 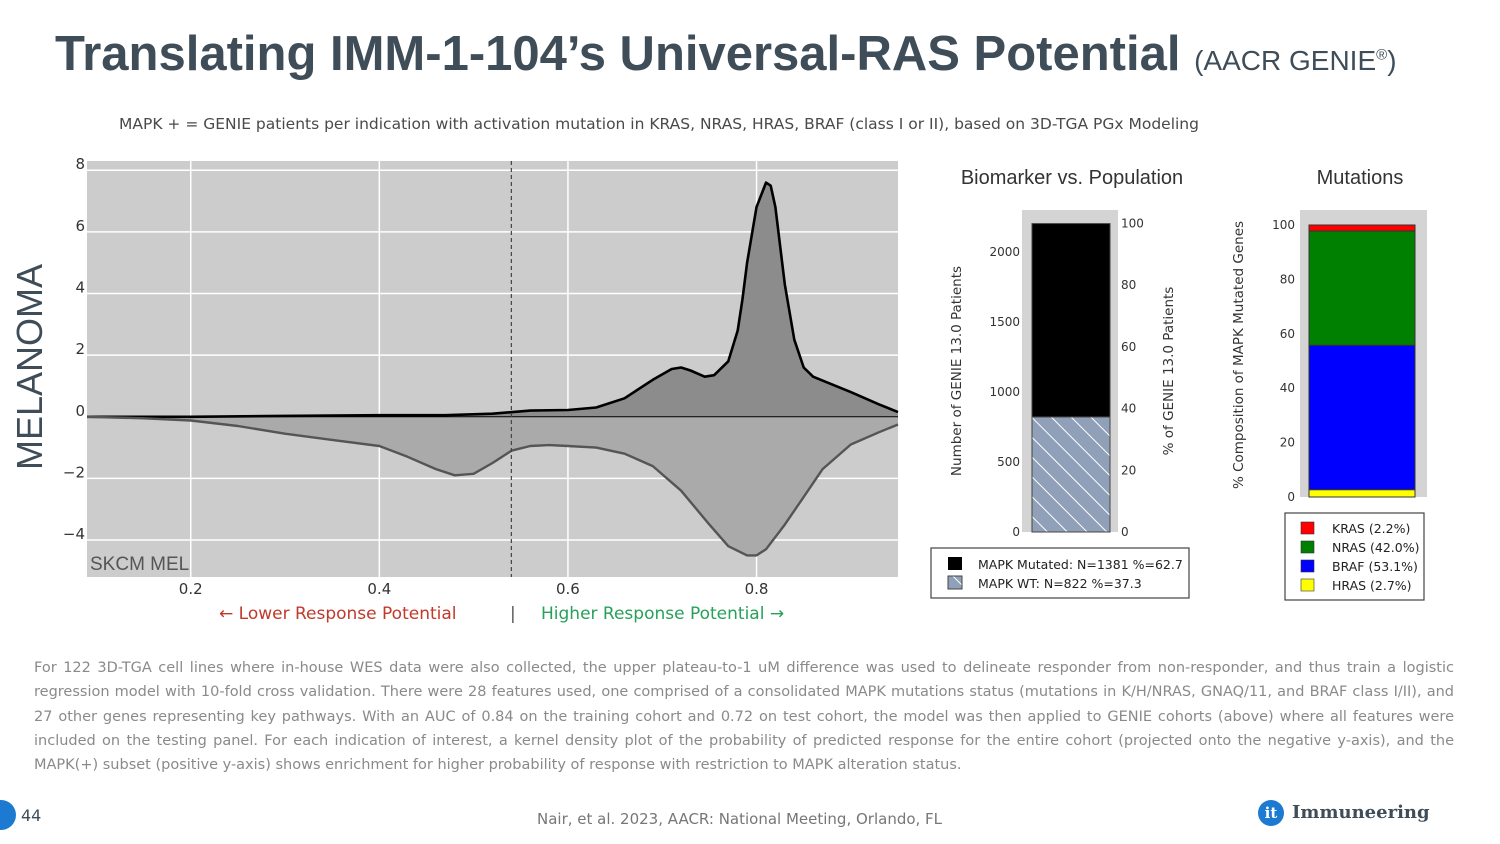 What do you see at coordinates (1271, 813) in the screenshot?
I see `immuneering-logo-icon: it` at bounding box center [1271, 813].